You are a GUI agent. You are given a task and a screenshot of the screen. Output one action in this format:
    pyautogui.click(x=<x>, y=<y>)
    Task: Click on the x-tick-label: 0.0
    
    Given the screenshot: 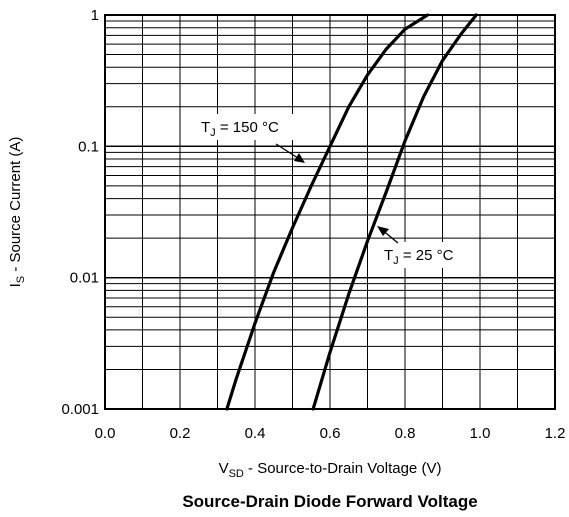 What is the action you would take?
    pyautogui.click(x=105, y=433)
    